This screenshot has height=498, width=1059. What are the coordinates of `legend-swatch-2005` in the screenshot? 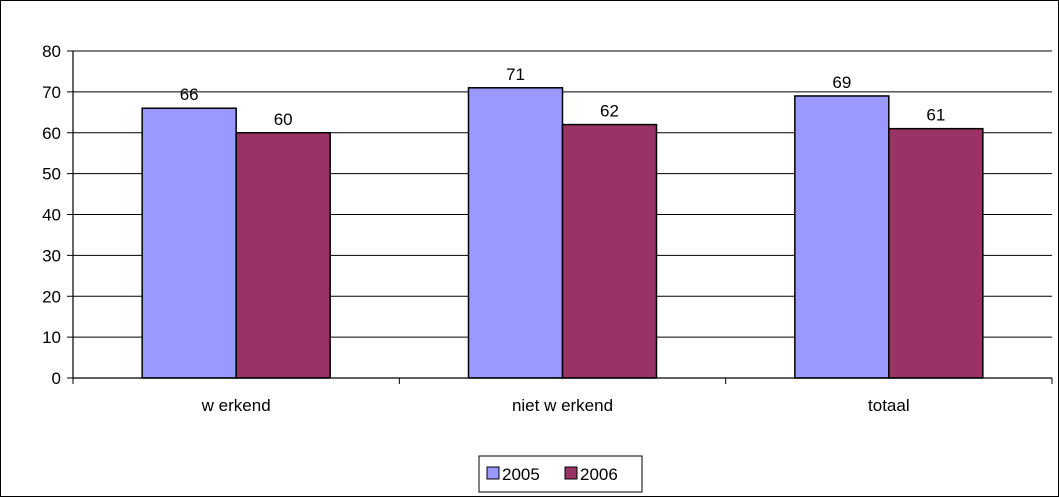 It's located at (493, 473).